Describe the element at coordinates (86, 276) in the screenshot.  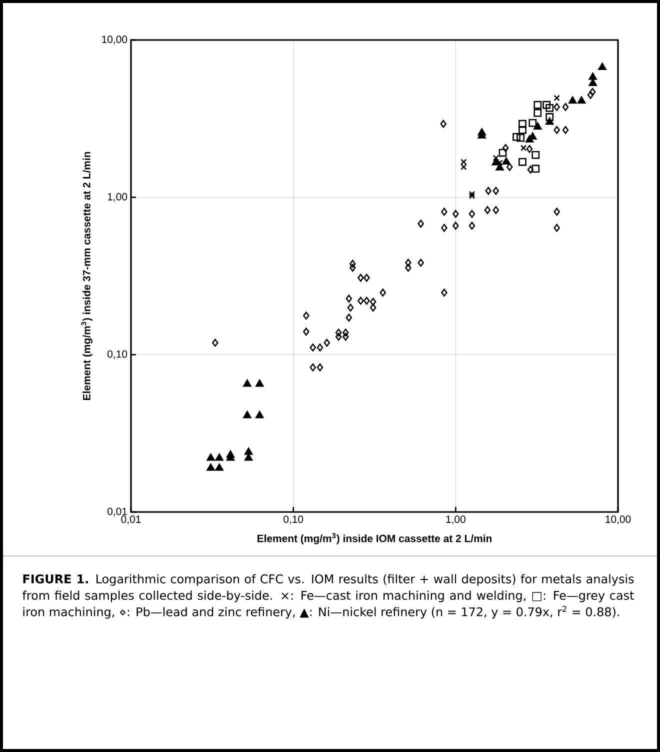
I see `text: Element (mg/m$^{3}$) inside 37-mm cassette at 2 L/min` at that location.